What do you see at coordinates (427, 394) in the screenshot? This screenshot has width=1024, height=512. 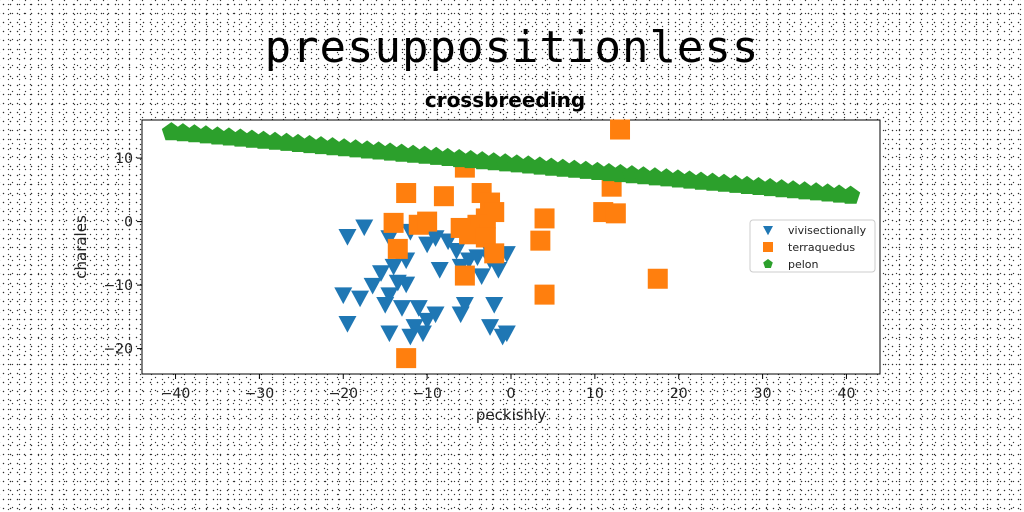 I see `x-tick-label: −10` at bounding box center [427, 394].